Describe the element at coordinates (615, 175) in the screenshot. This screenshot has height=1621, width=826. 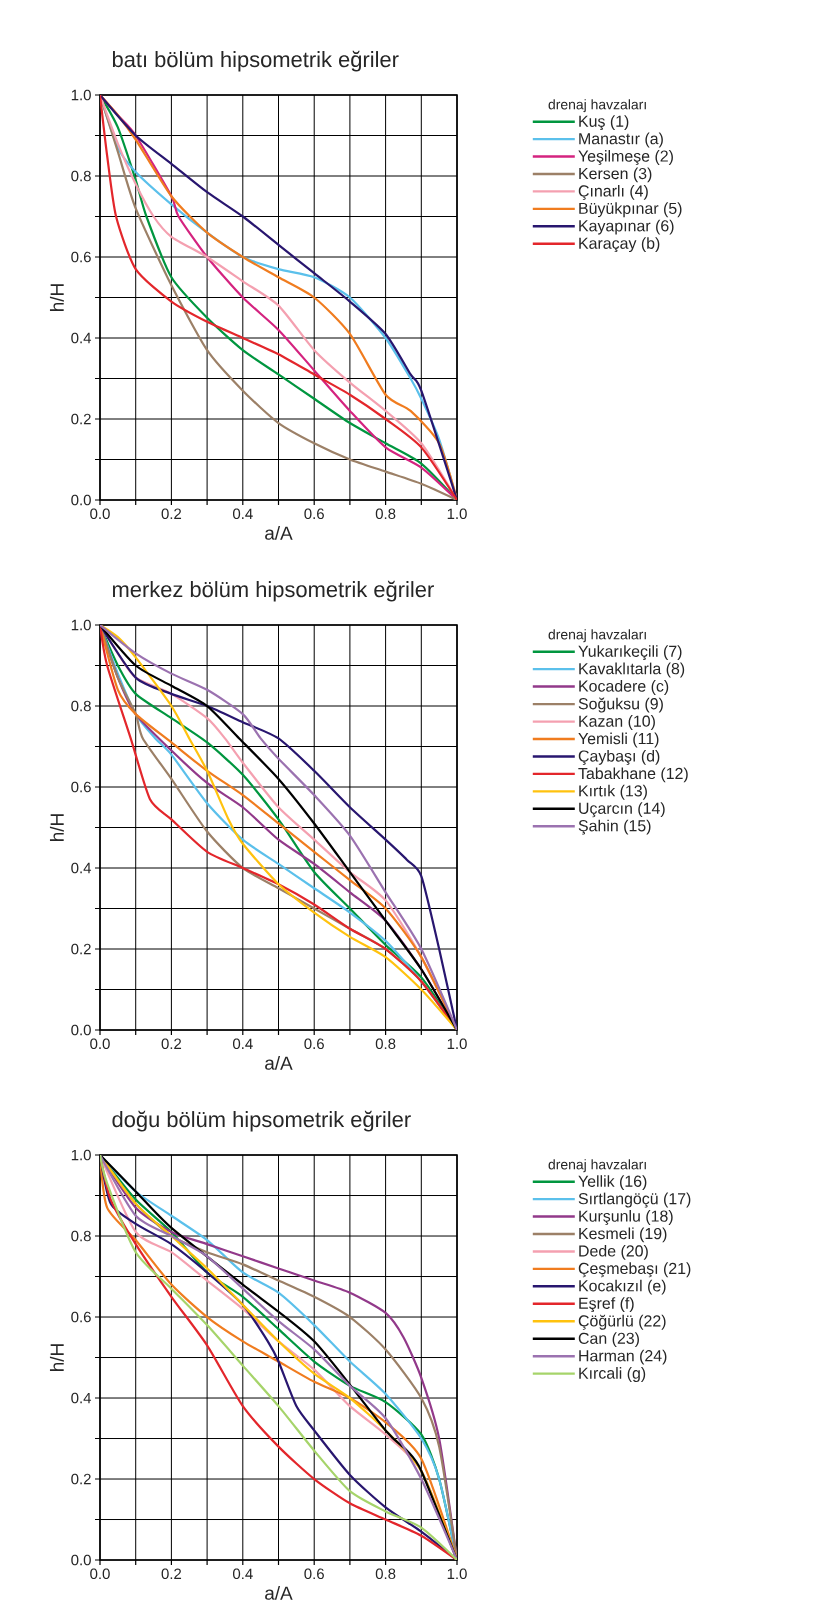
I see `legend-label: Kersen (3)` at that location.